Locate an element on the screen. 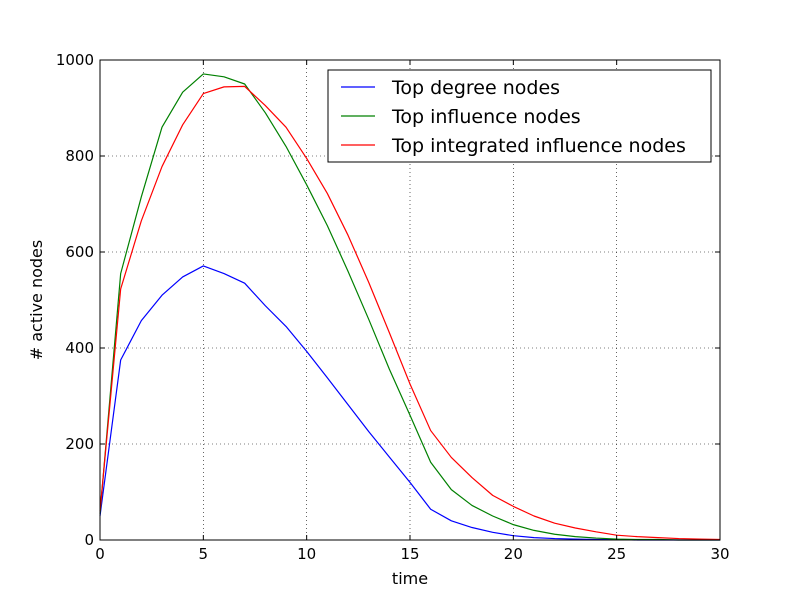 This screenshot has width=800, height=600. x-tick-label: 0 is located at coordinates (100, 554).